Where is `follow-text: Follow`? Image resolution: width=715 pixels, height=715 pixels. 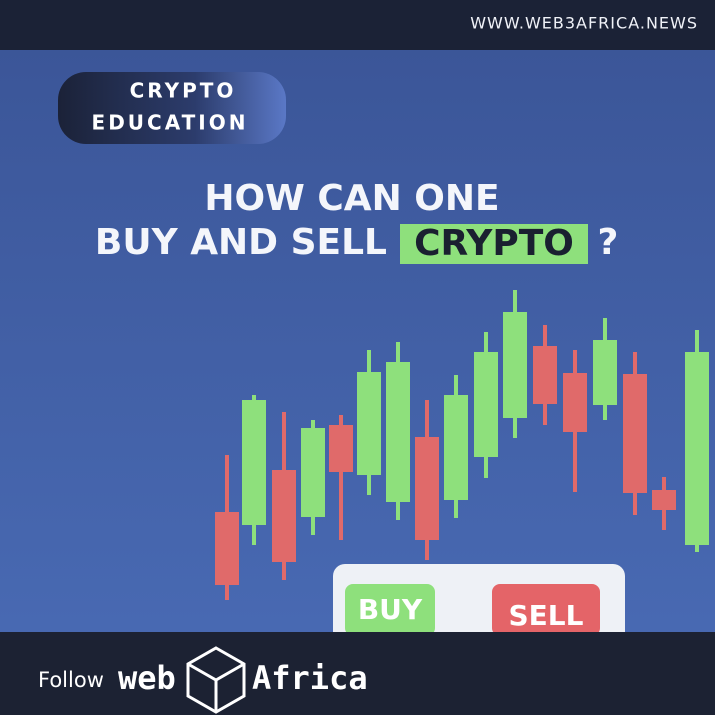 follow-text: Follow is located at coordinates (71, 680).